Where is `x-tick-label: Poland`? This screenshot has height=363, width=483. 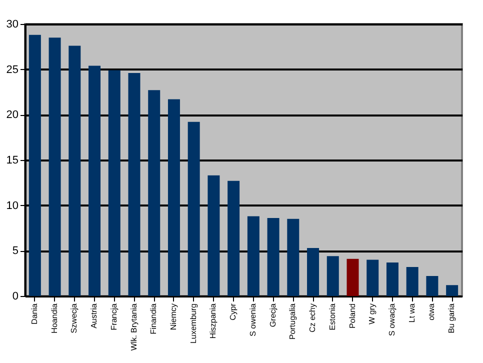
x-tick-label: Poland is located at coordinates (352, 316).